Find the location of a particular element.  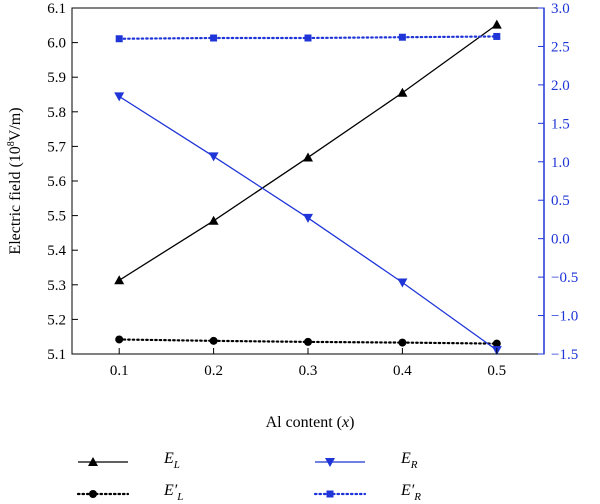

right-axis: −1.5 −1.0 −0.5 0.0 0.5 1.0 1.5 2.0 2.5 3.0 is located at coordinates (558, 182).